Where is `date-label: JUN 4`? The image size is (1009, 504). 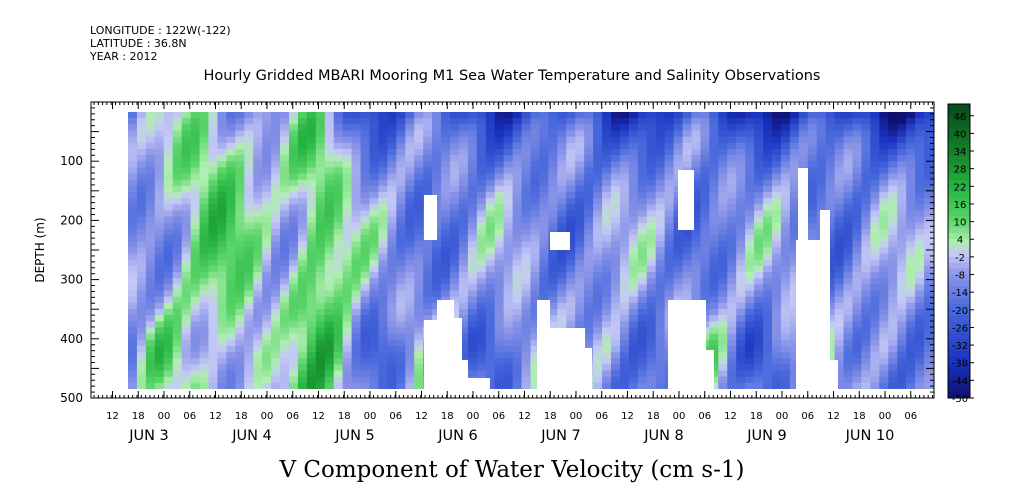
date-label: JUN 4 is located at coordinates (251, 436).